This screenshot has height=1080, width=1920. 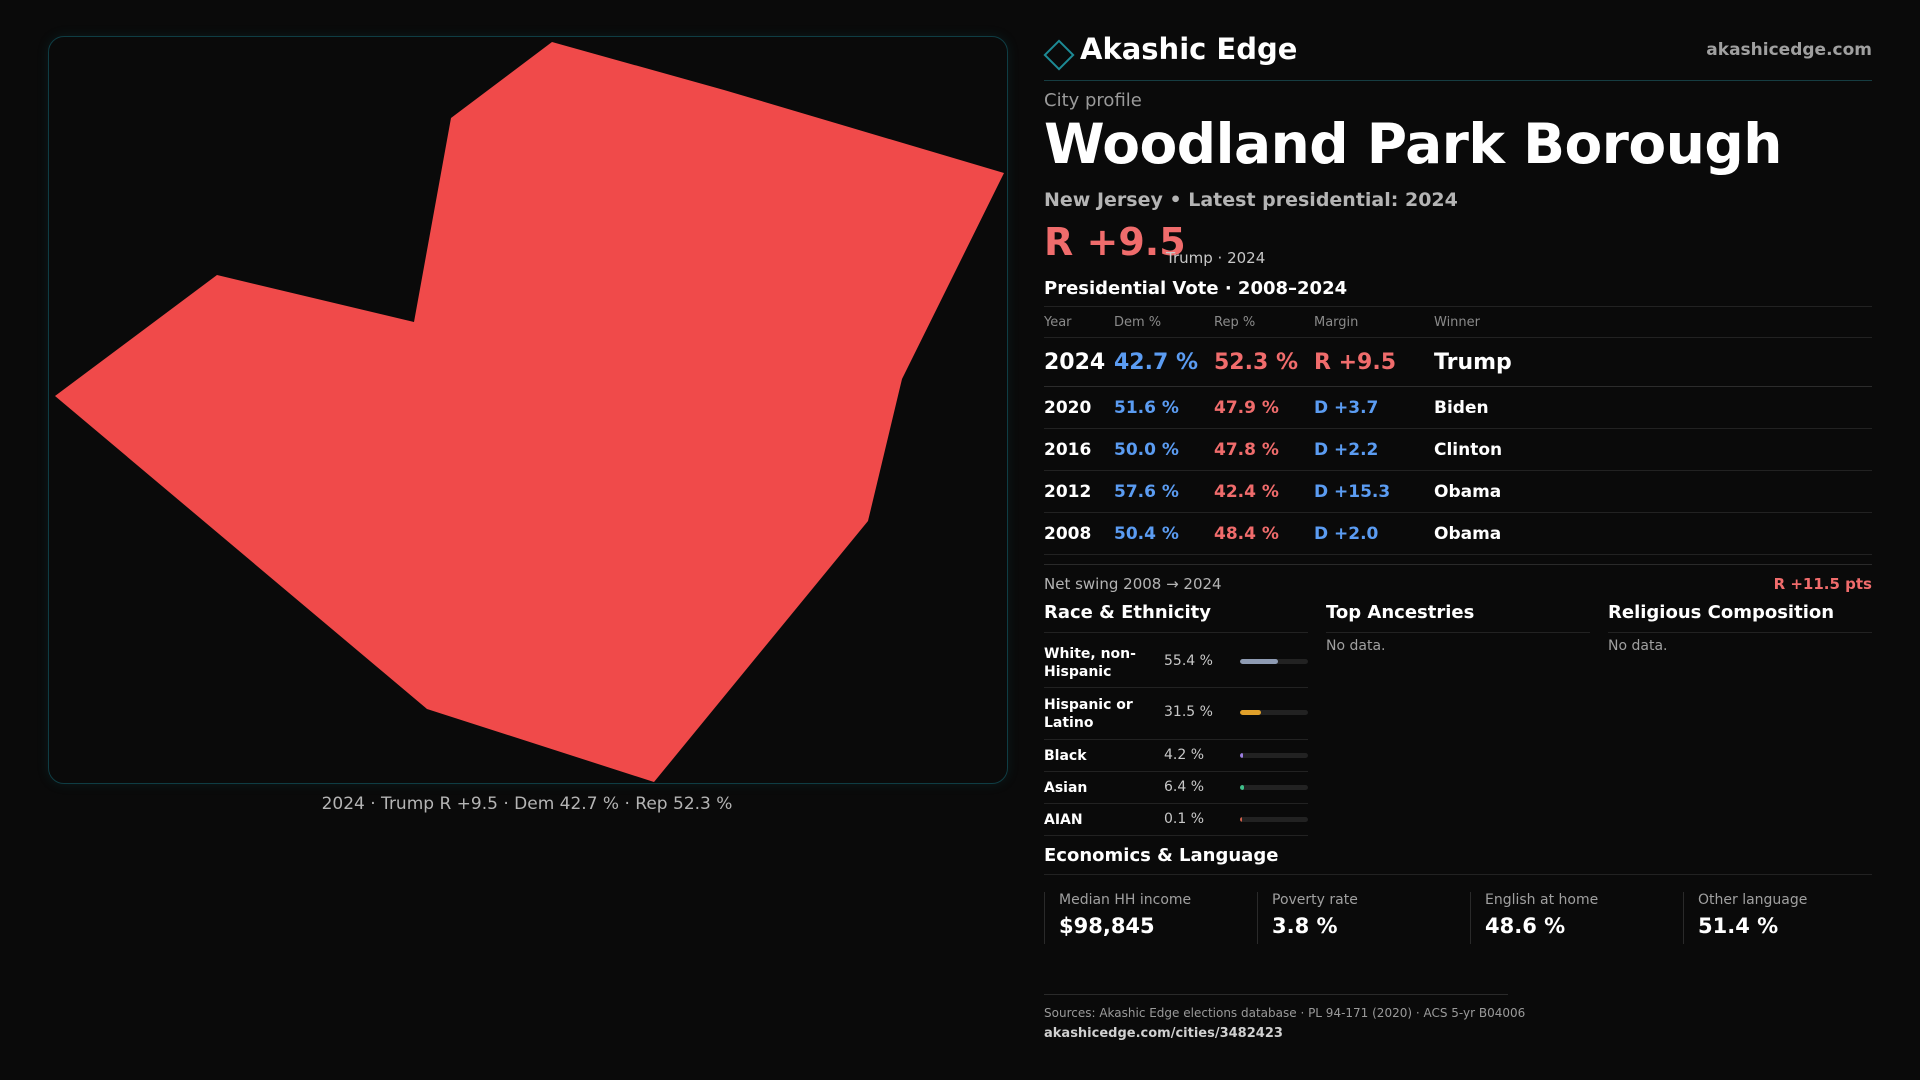 I want to click on brand-logo-icon, so click(x=1059, y=55).